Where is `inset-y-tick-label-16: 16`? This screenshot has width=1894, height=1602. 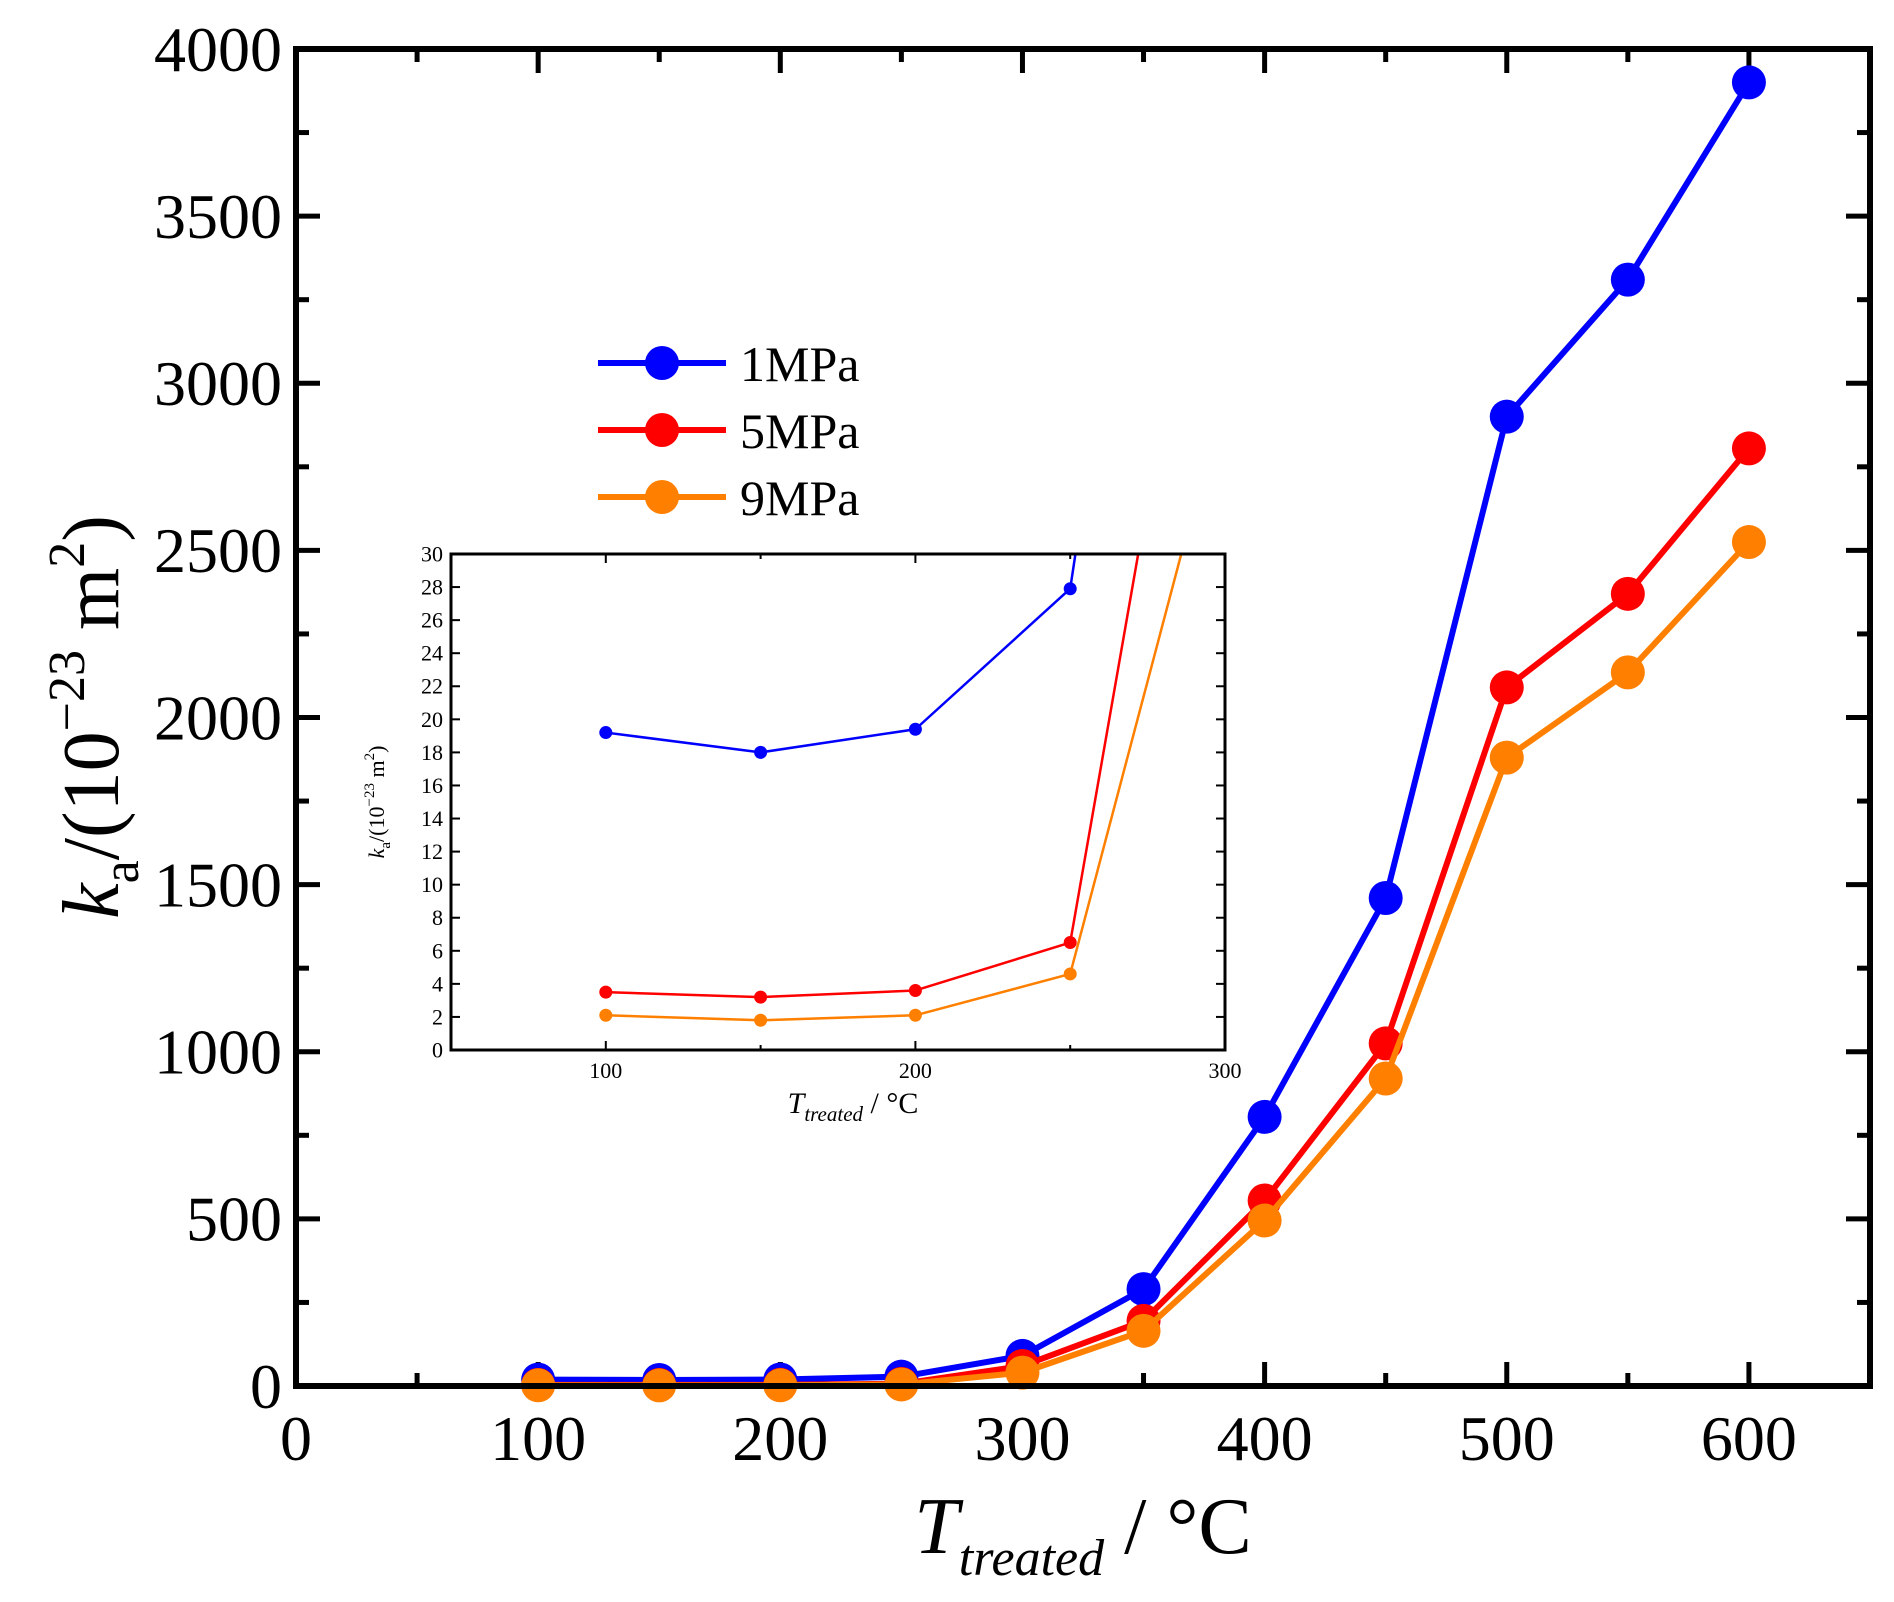 inset-y-tick-label-16: 16 is located at coordinates (432, 785).